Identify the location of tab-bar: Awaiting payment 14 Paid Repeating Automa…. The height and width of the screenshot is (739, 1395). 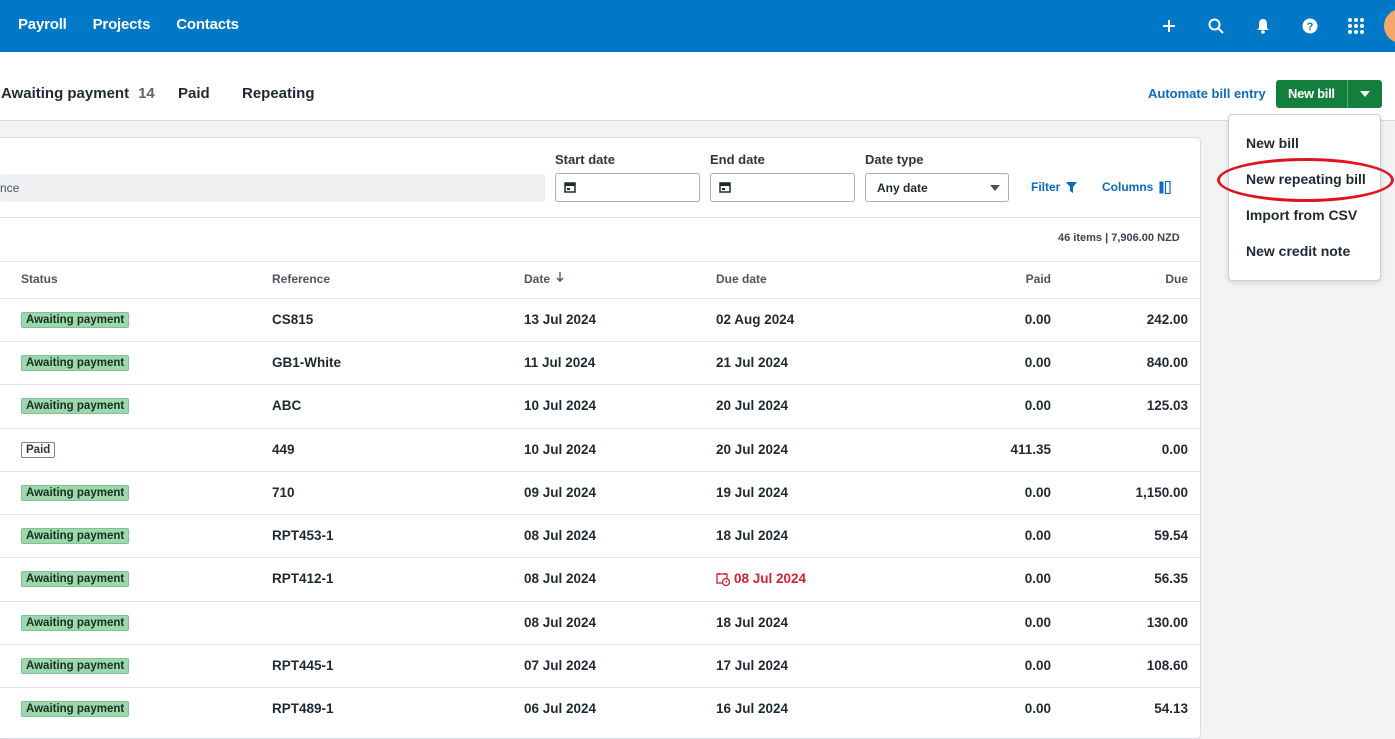
(697, 86).